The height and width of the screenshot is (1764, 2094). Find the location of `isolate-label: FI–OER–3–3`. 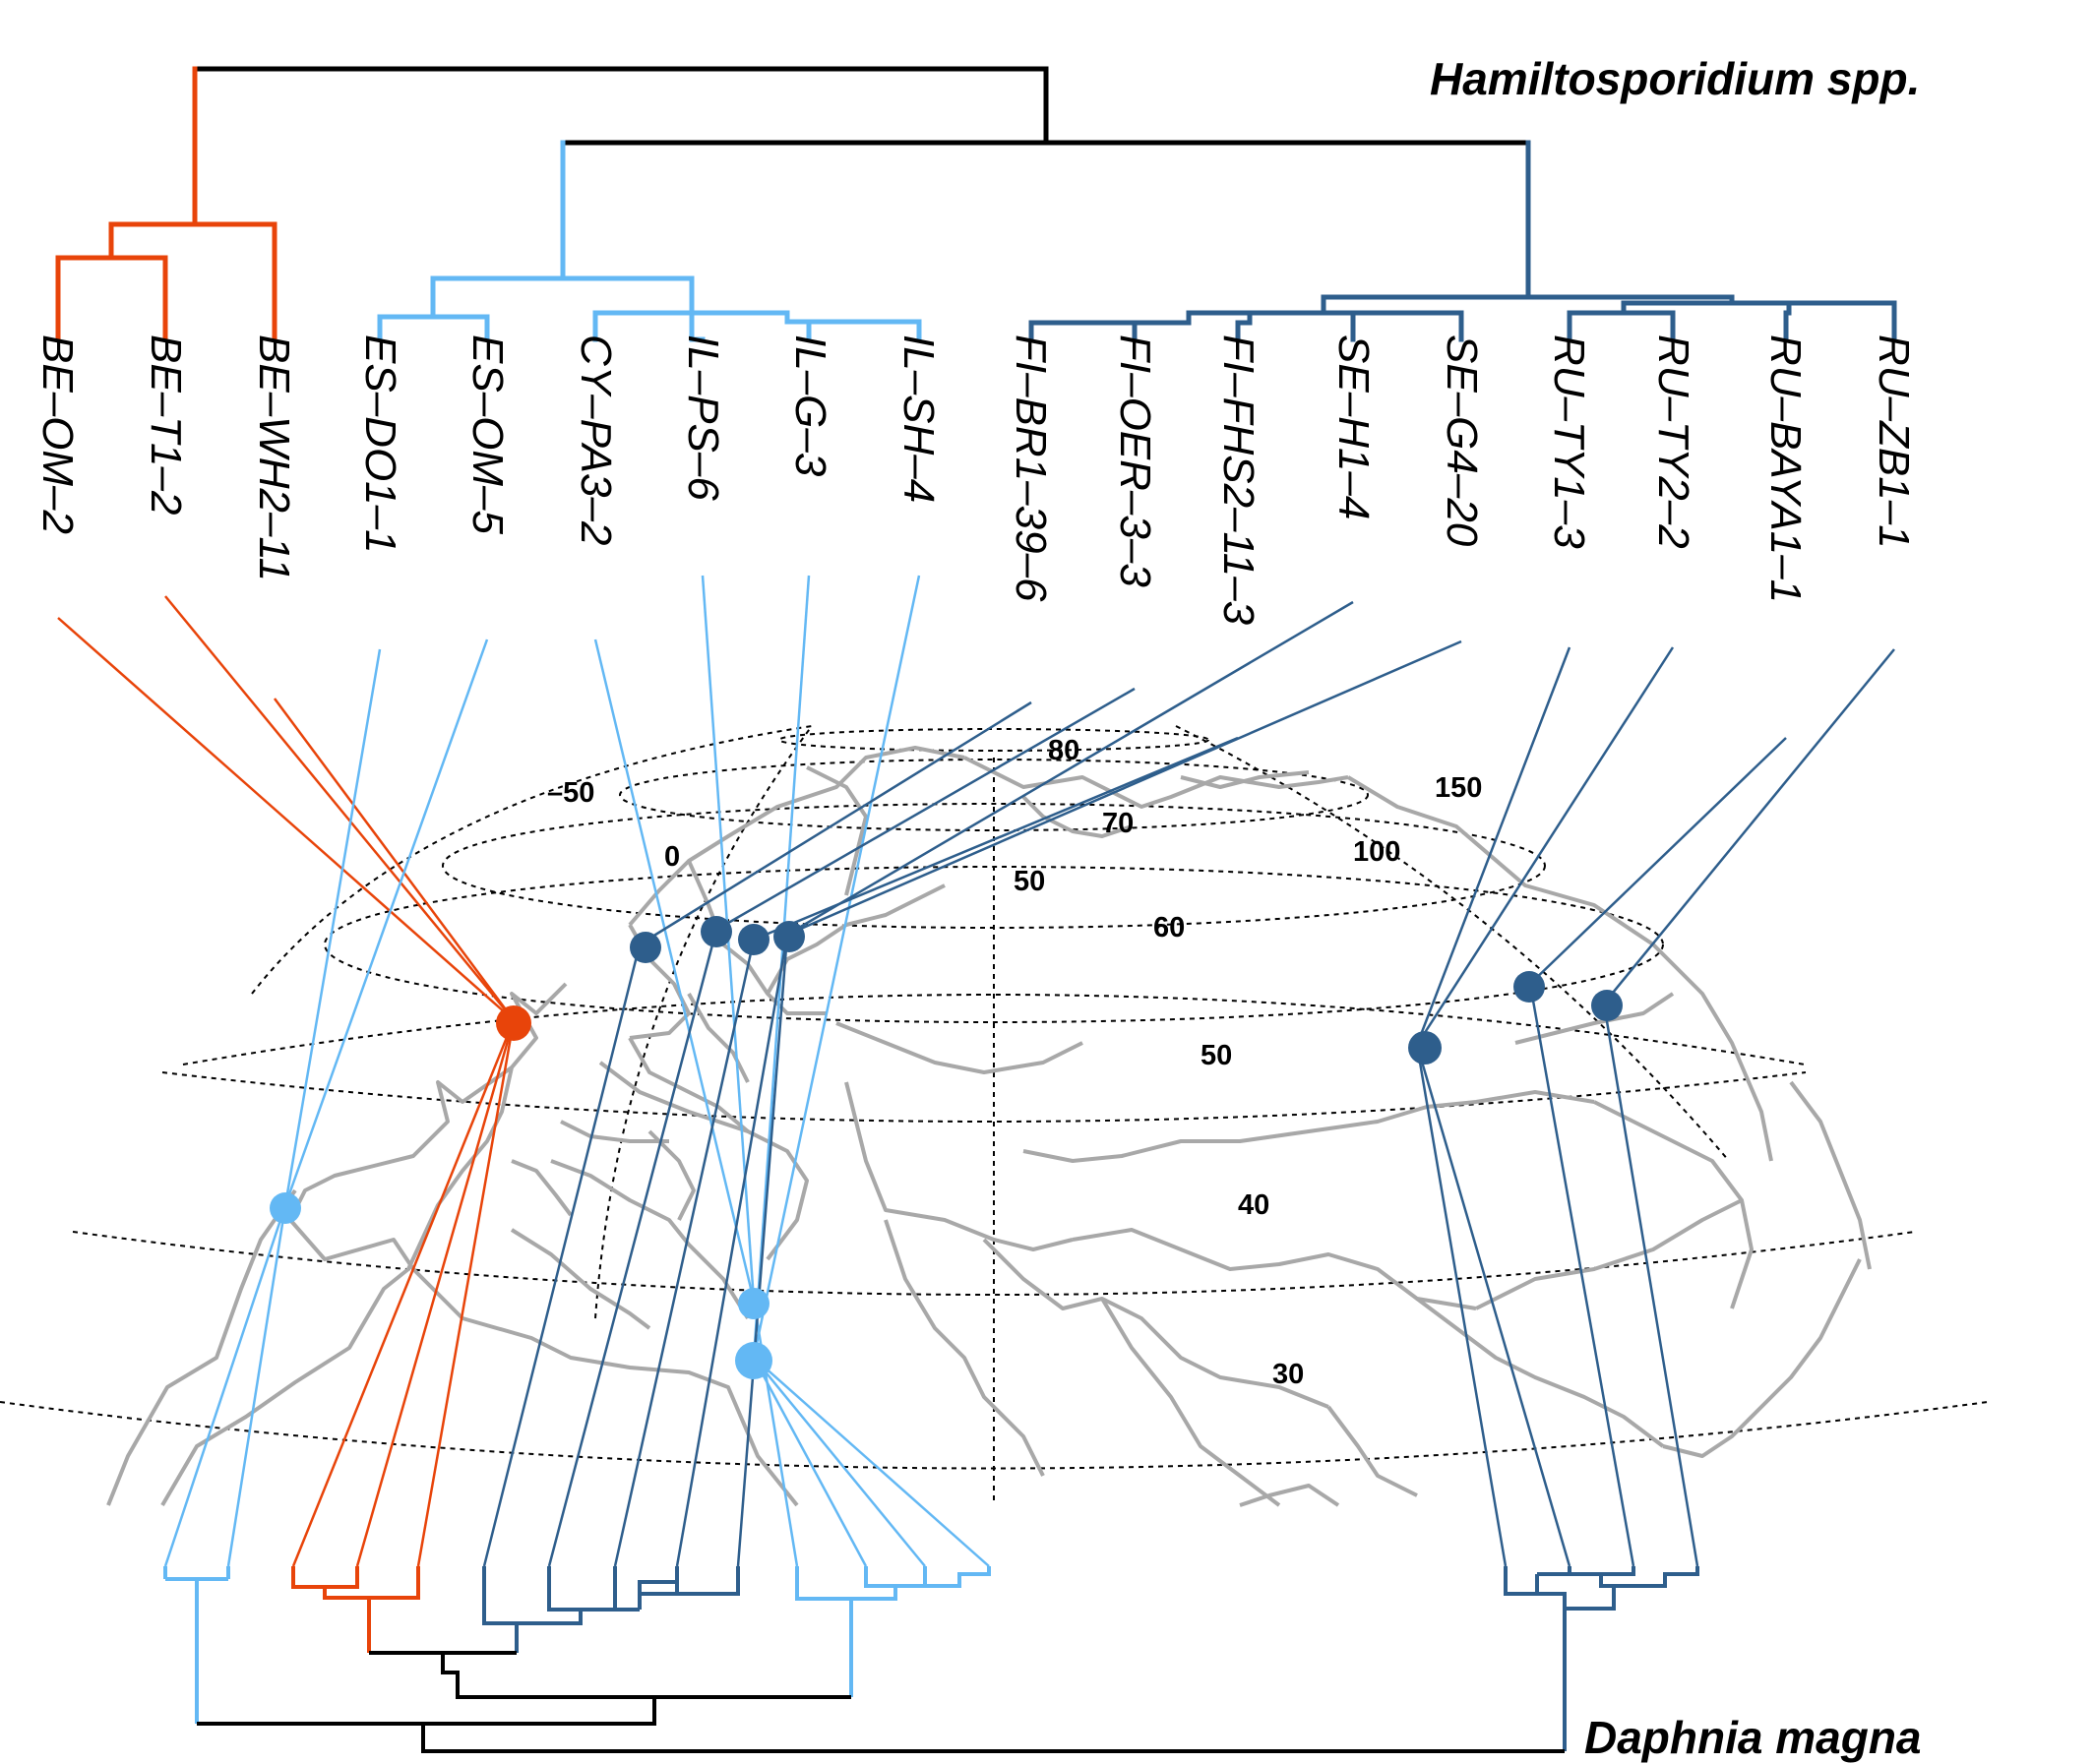

isolate-label: FI–OER–3–3 is located at coordinates (1135, 461).